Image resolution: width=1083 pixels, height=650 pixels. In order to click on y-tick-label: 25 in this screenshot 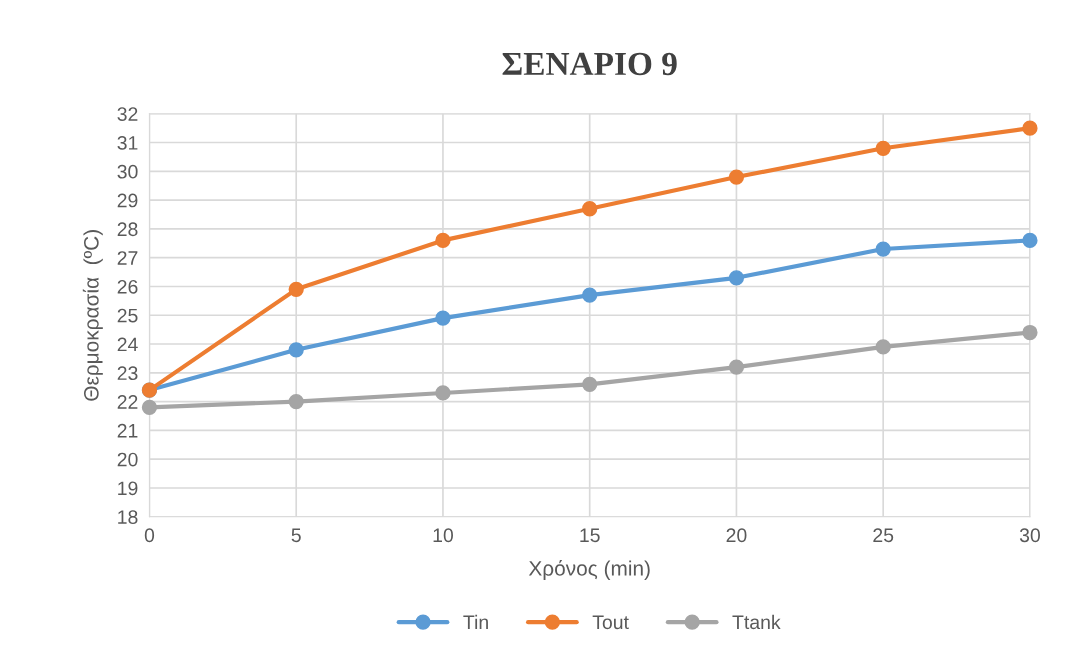, I will do `click(127, 315)`.